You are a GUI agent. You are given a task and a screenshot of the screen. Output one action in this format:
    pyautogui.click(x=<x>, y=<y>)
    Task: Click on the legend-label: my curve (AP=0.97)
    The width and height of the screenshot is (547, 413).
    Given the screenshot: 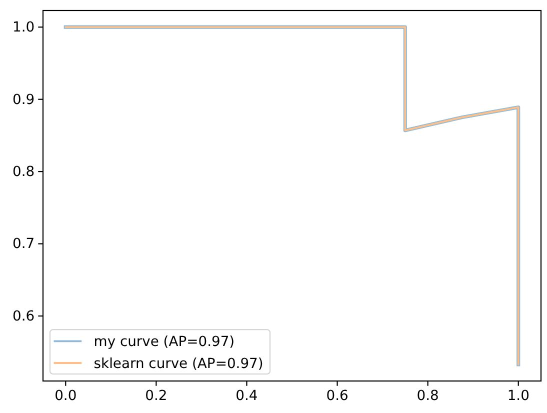 What is the action you would take?
    pyautogui.click(x=164, y=342)
    